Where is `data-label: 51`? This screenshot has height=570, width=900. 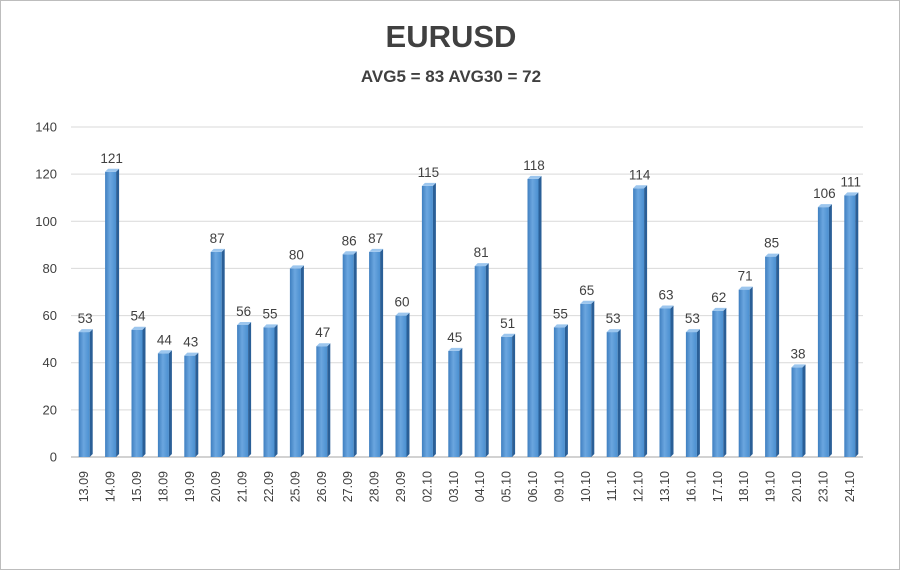 data-label: 51 is located at coordinates (507, 323).